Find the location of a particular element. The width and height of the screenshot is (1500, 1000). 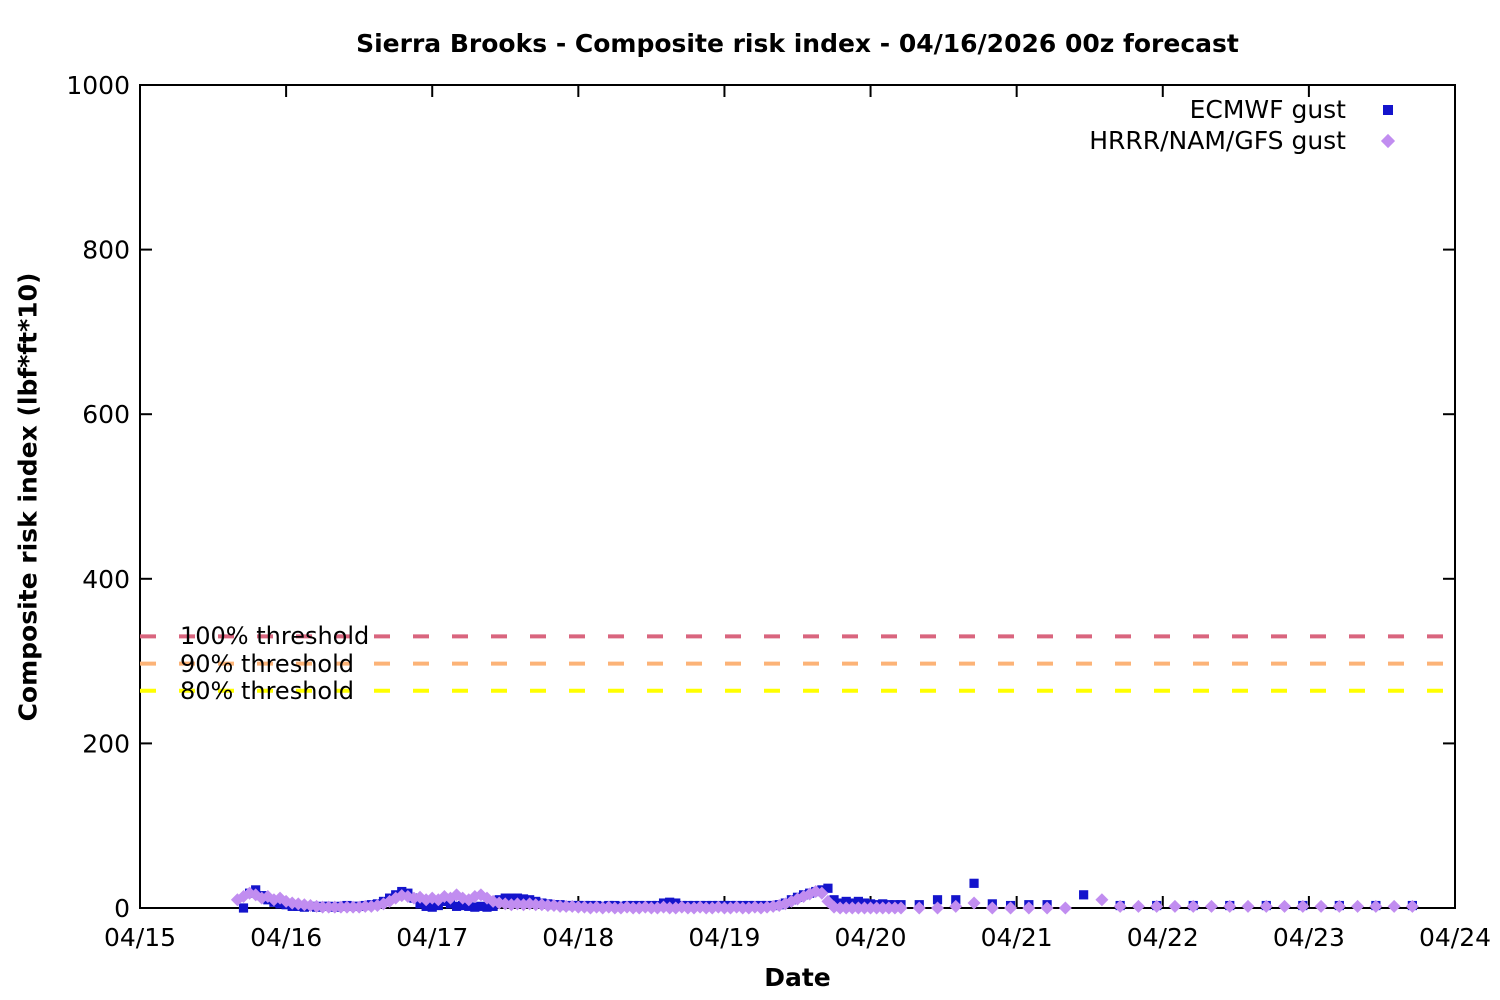

x-tick-label: 04/23 is located at coordinates (1309, 937).